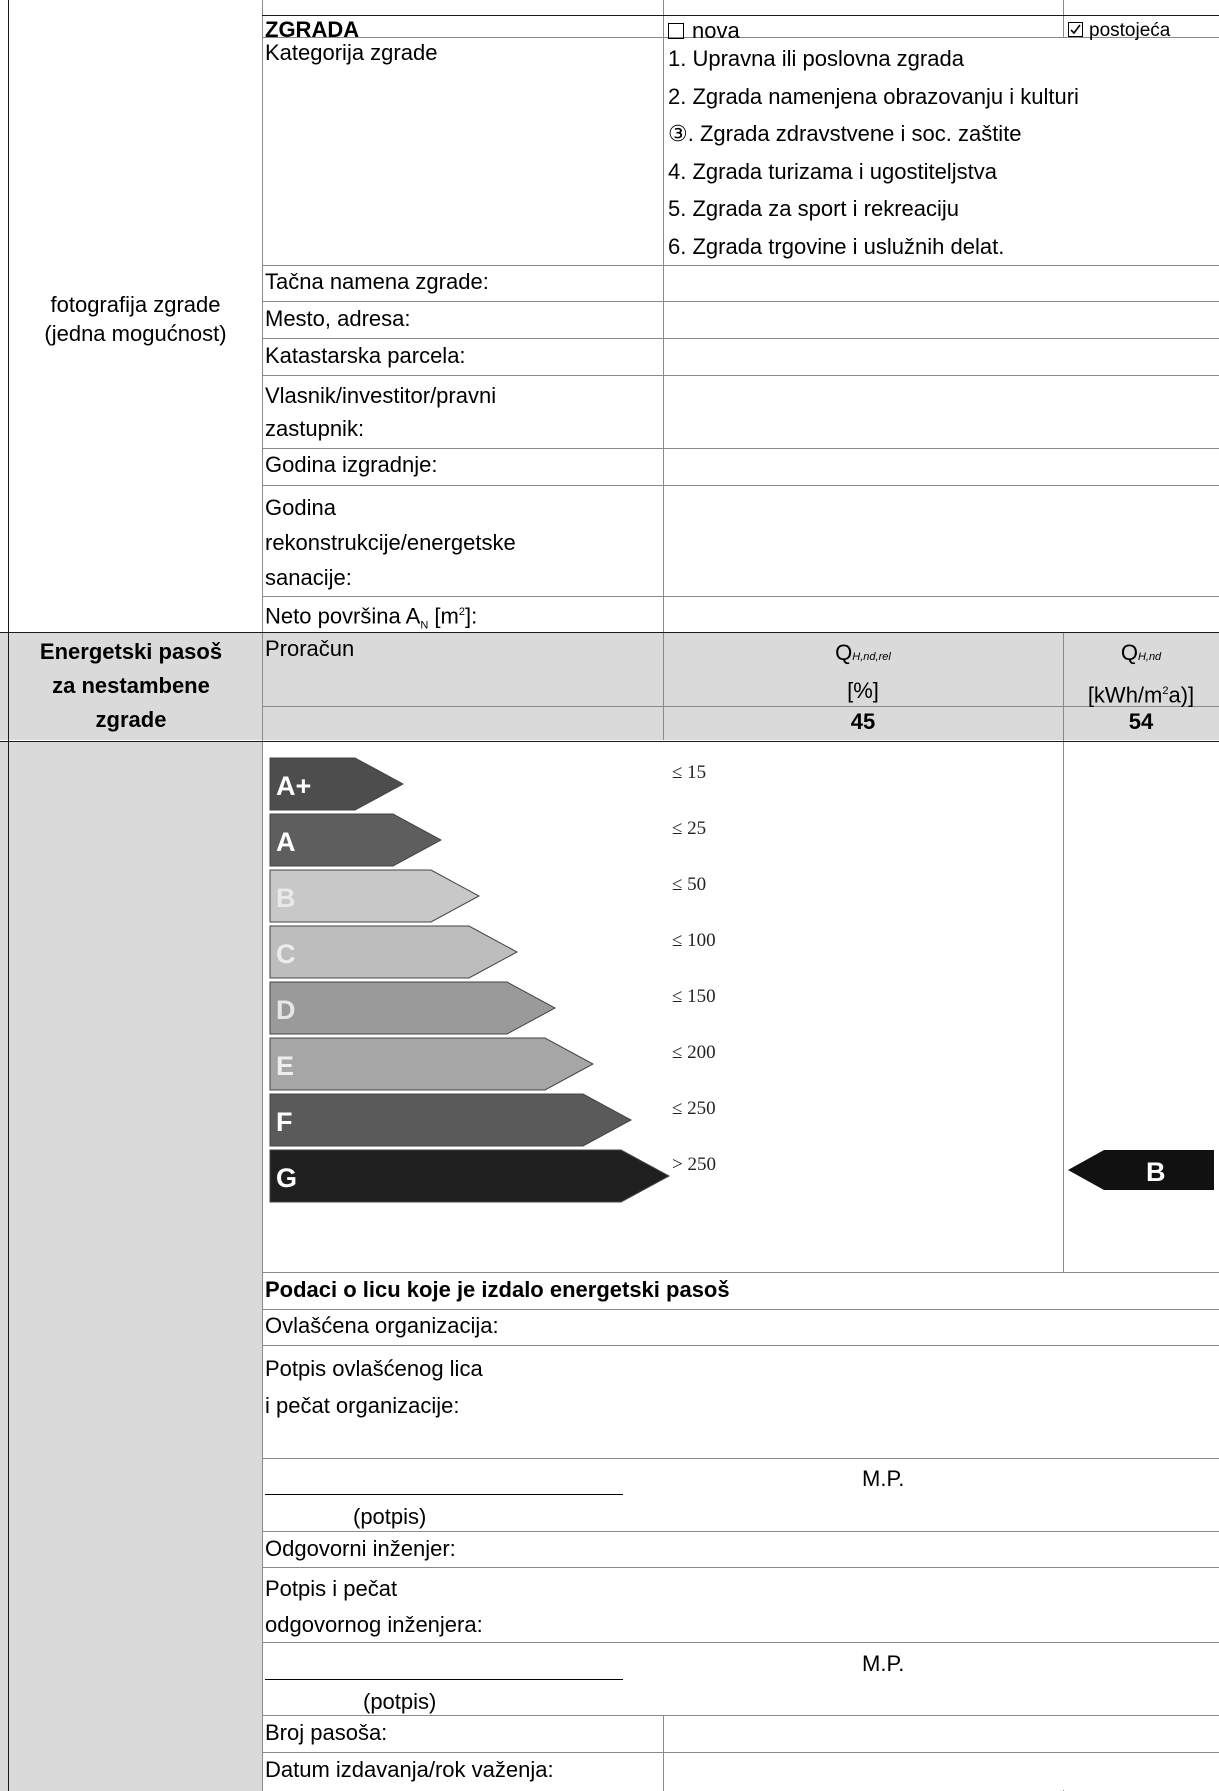 The height and width of the screenshot is (1791, 1219). I want to click on owner-label-line-1: Vlasnik/investitor/pravni, so click(381, 395).